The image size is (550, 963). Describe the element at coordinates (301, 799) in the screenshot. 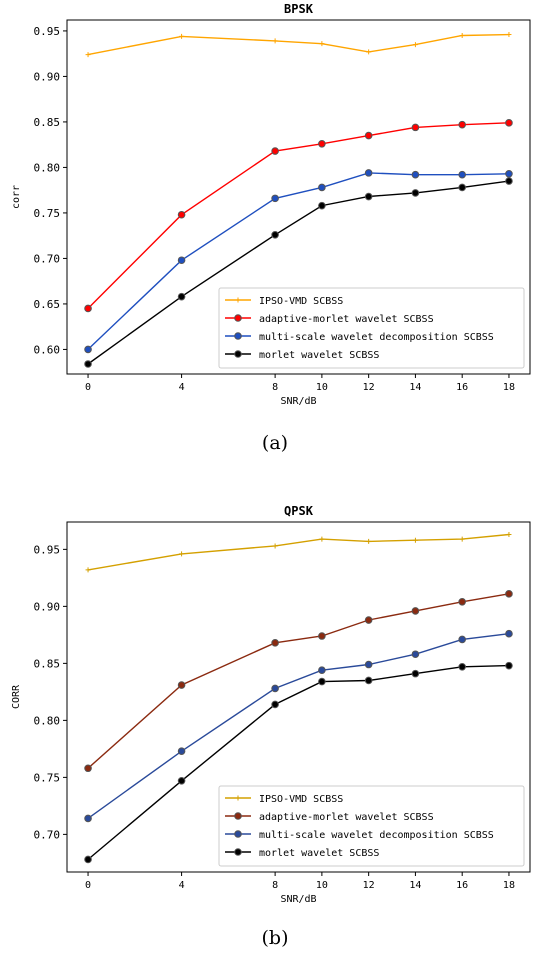

I see `legend-label: IPSO-VMD SCBSS` at that location.